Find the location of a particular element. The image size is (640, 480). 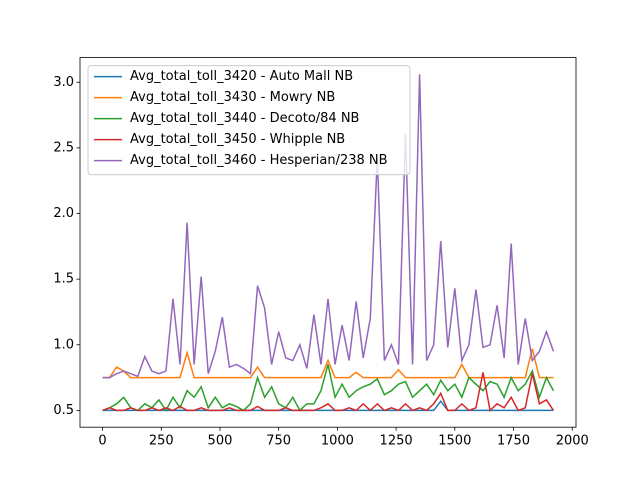

x-tick-label: 2000 is located at coordinates (572, 441).